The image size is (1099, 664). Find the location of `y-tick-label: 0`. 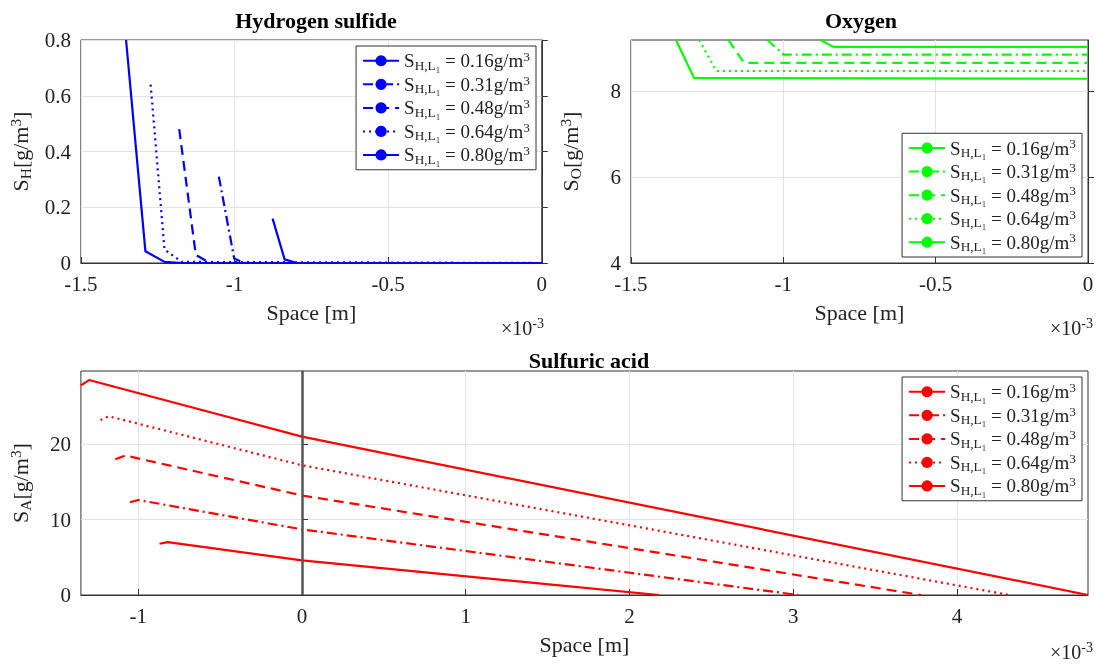

y-tick-label: 0 is located at coordinates (65, 595).